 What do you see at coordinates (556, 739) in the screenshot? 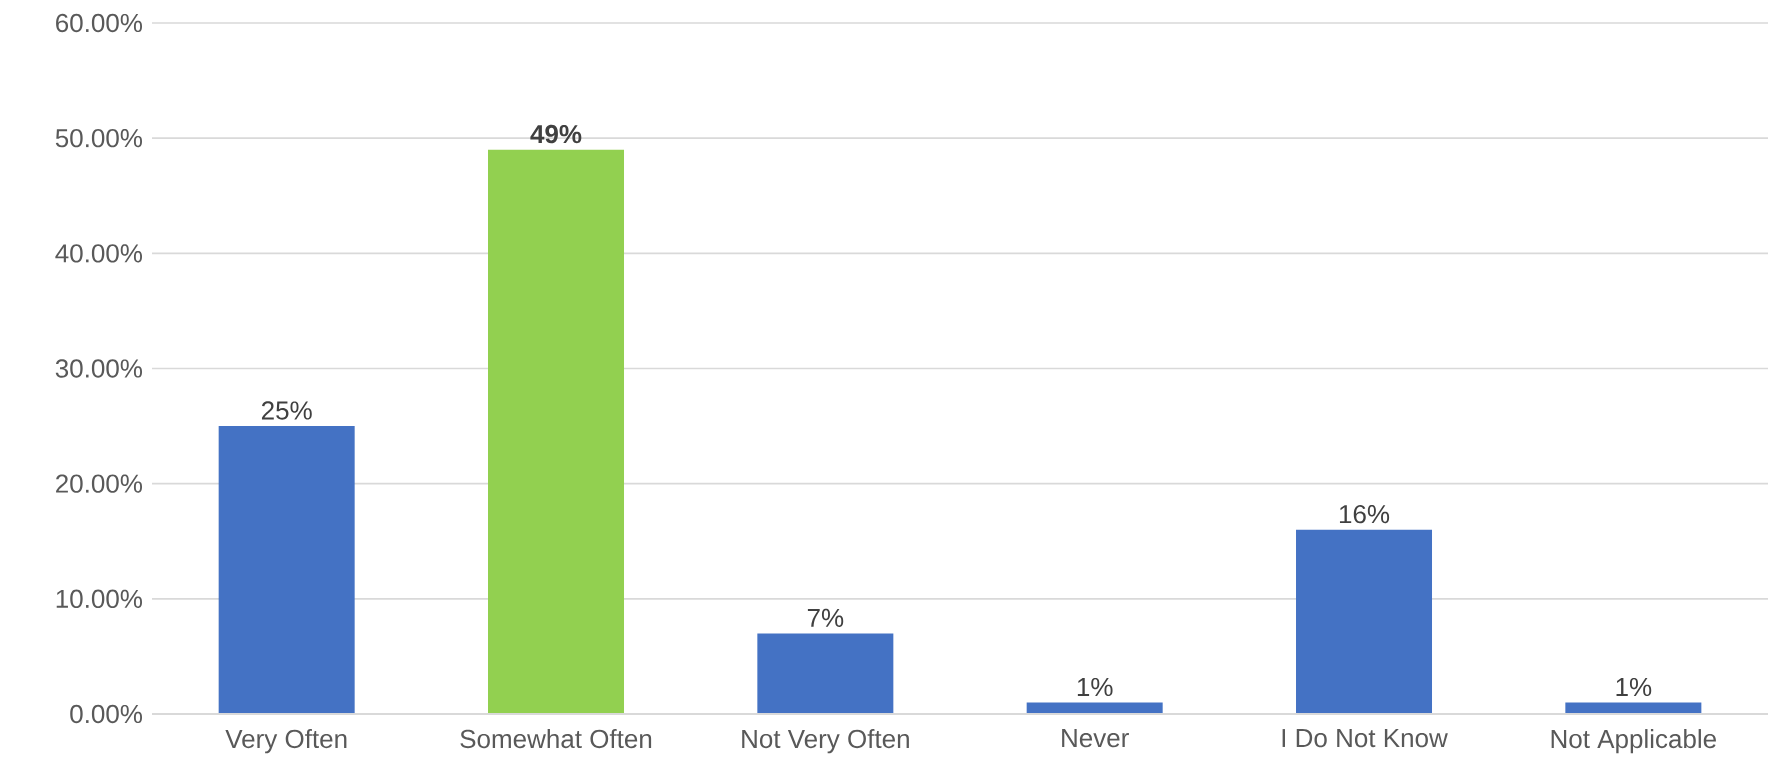
I see `x-tick-label: Somewhat Often` at bounding box center [556, 739].